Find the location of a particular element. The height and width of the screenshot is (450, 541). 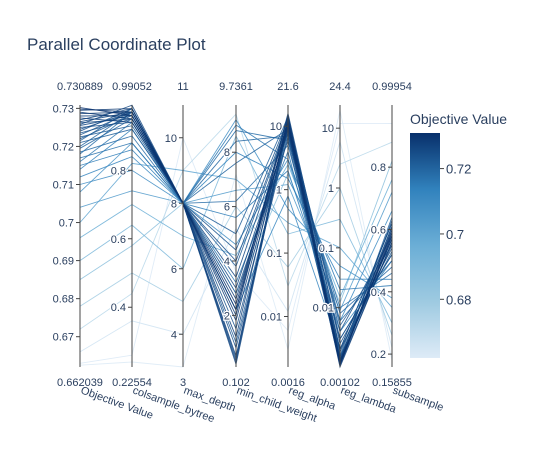

axis-min-label: 0.102 is located at coordinates (236, 383).